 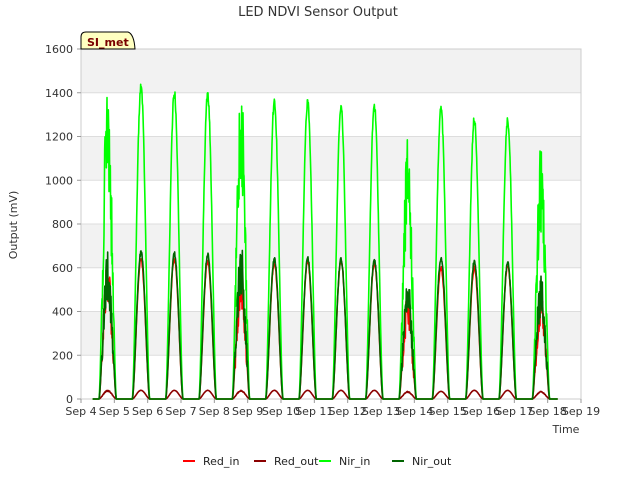 I want to click on site-badge: SI_met, so click(x=108, y=40).